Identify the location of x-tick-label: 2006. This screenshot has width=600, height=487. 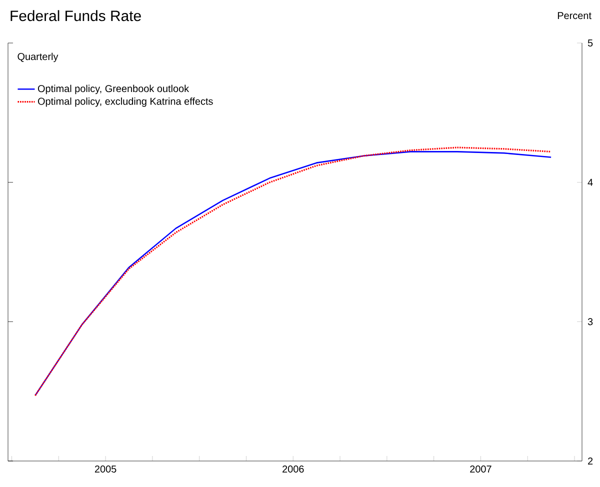
(293, 469).